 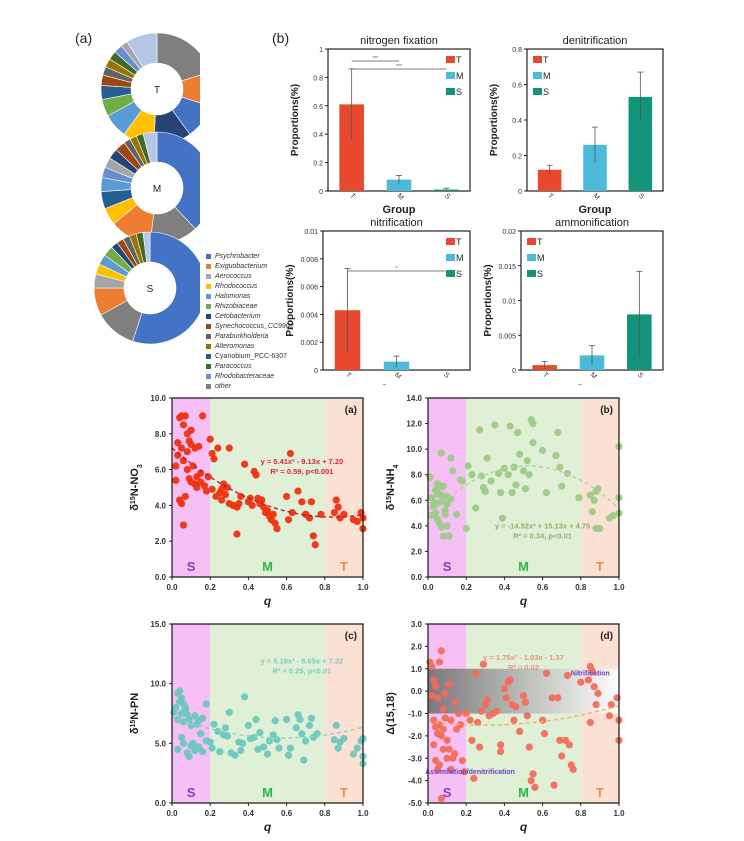 What do you see at coordinates (191, 792) in the screenshot?
I see `region-label-S: S` at bounding box center [191, 792].